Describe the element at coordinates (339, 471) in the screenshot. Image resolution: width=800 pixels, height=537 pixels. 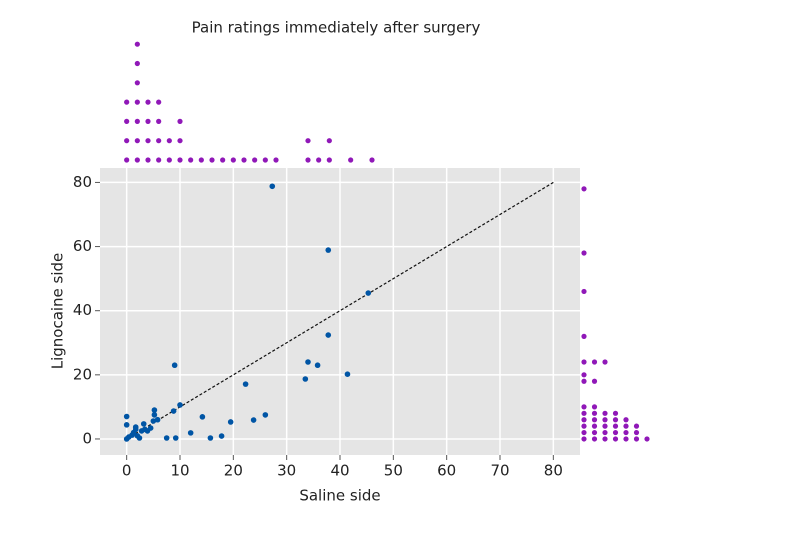
I see `x-tick-label: 40` at that location.